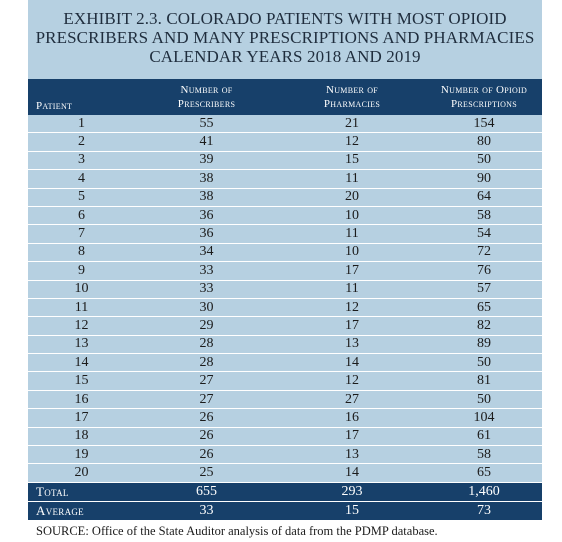  What do you see at coordinates (206, 124) in the screenshot?
I see `prescribers-cell: 55` at bounding box center [206, 124].